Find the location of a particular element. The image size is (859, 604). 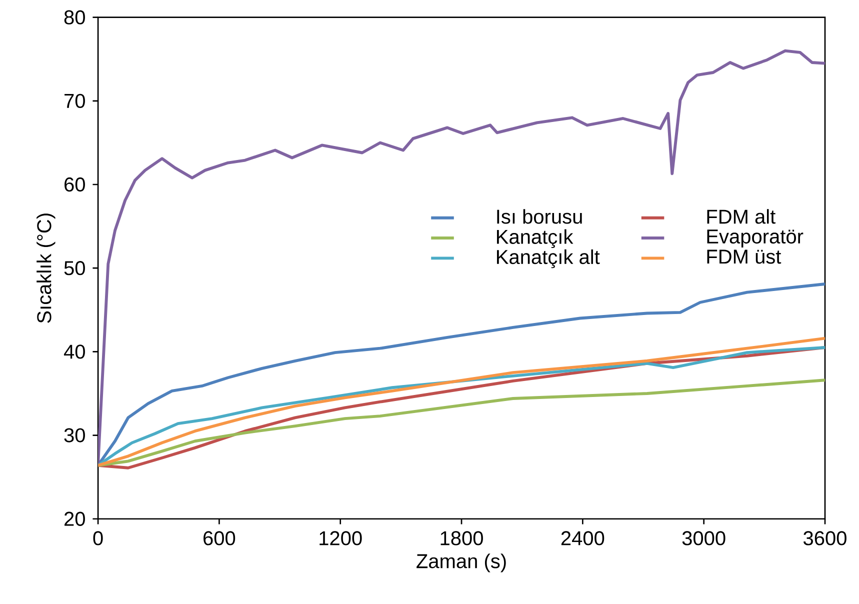

x-axis-title: Zaman (s) is located at coordinates (461, 562).